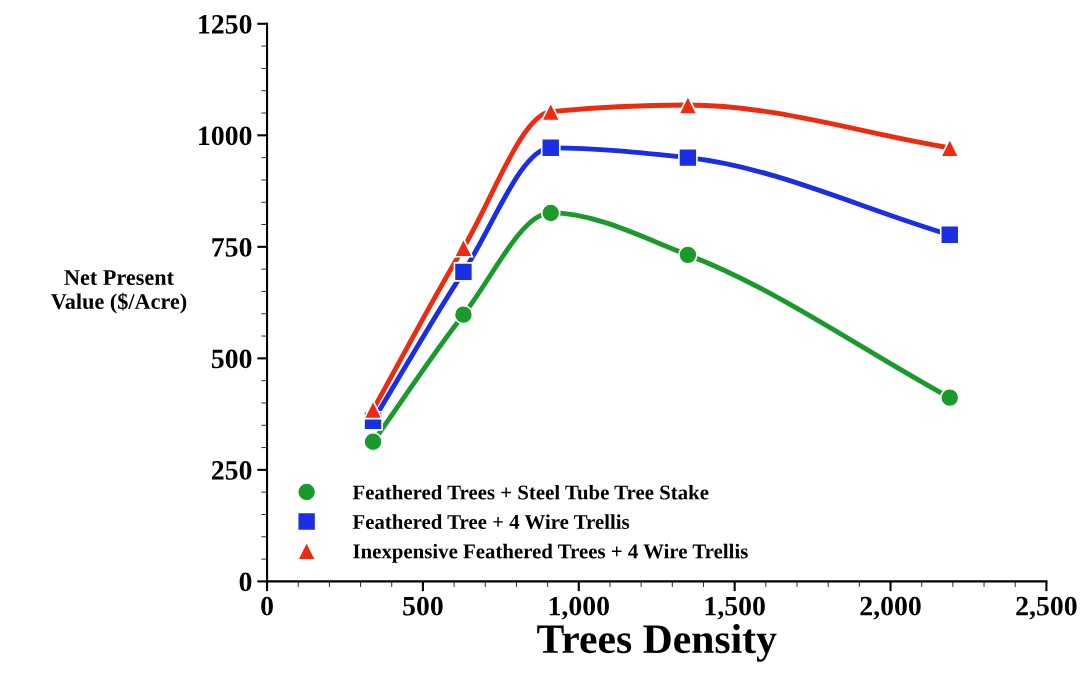 The width and height of the screenshot is (1090, 680). I want to click on x-tick-label: 0, so click(267, 606).